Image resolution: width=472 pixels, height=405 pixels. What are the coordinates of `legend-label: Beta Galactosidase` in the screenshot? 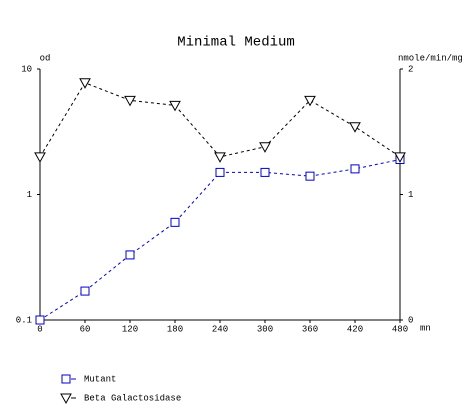 It's located at (132, 398).